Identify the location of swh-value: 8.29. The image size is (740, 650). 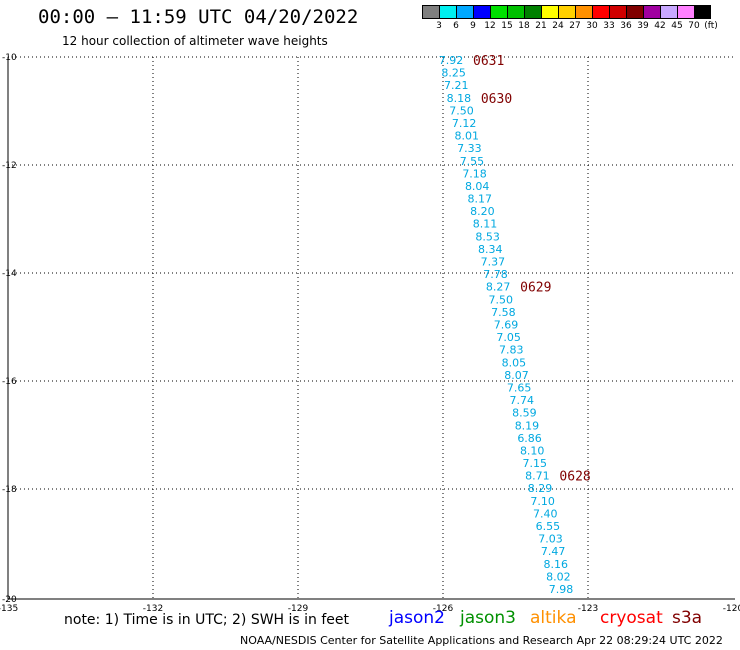
(540, 488).